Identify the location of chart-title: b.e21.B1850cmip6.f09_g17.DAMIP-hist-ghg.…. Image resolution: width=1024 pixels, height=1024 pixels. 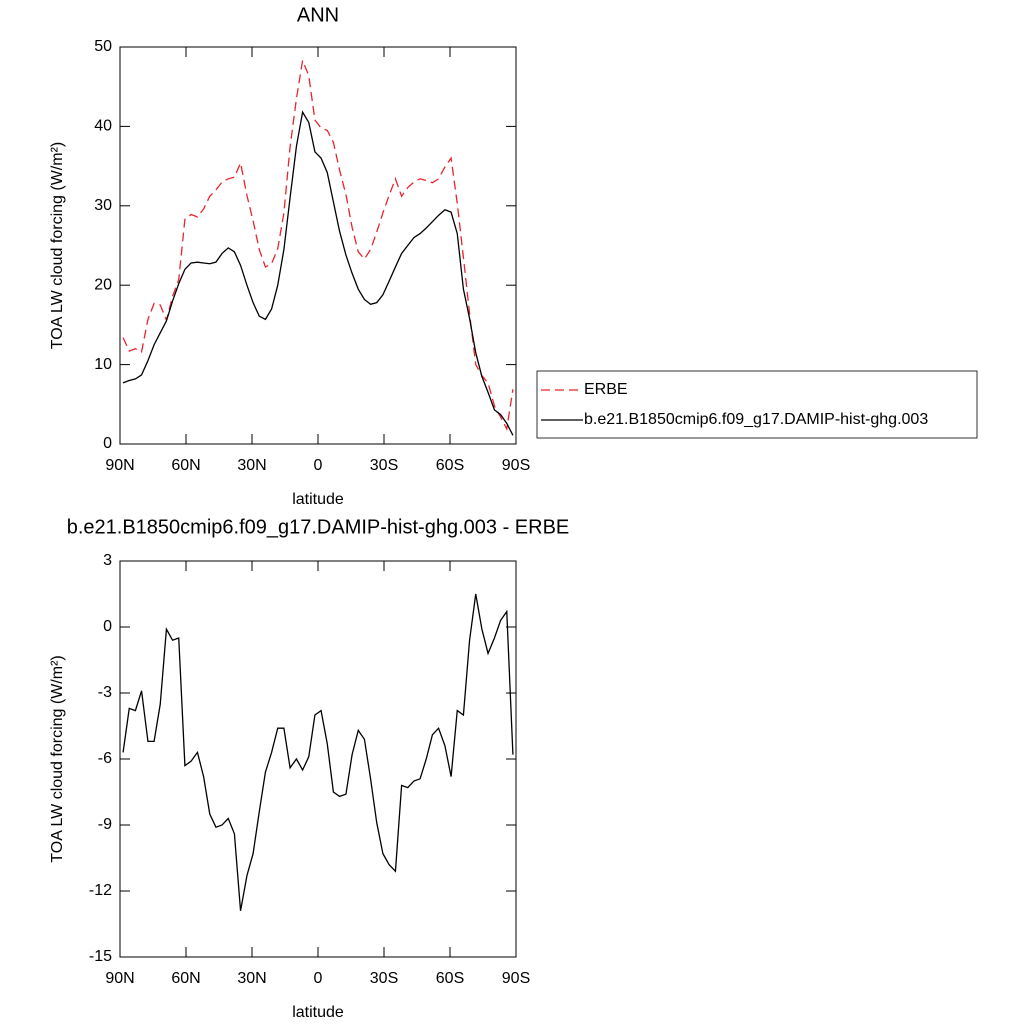
(318, 527).